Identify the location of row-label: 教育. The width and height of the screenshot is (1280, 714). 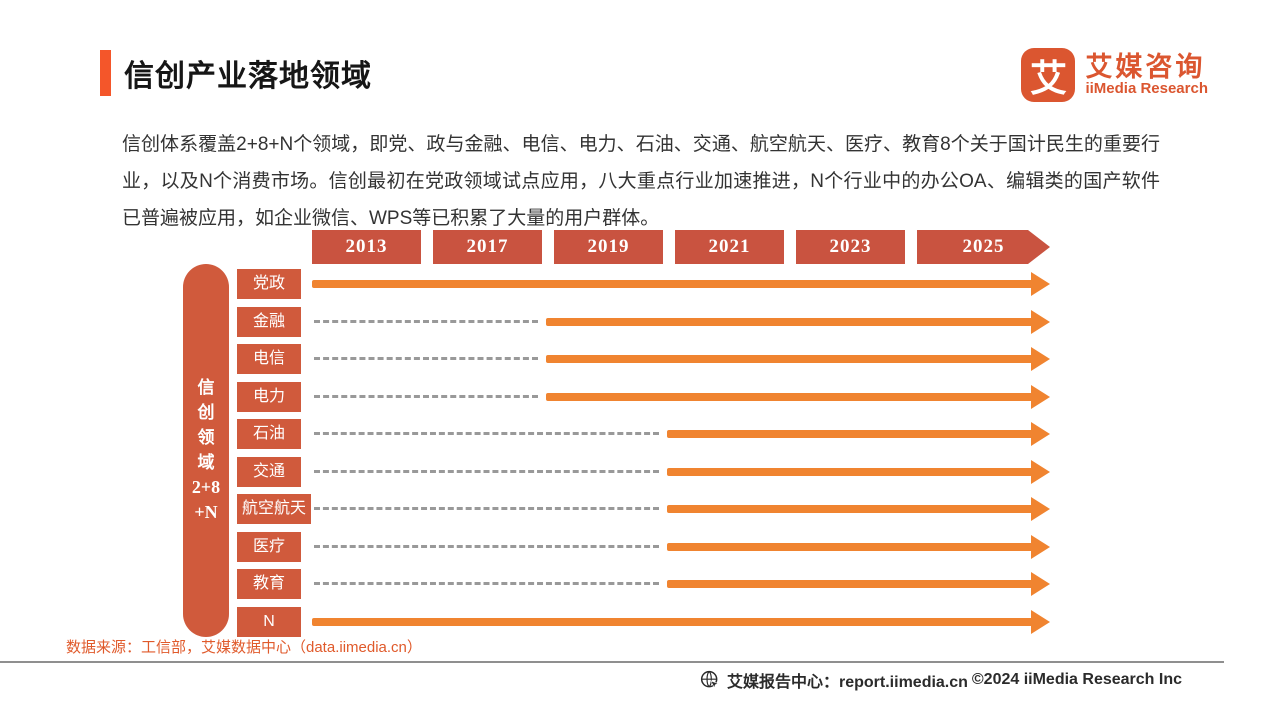
(269, 584).